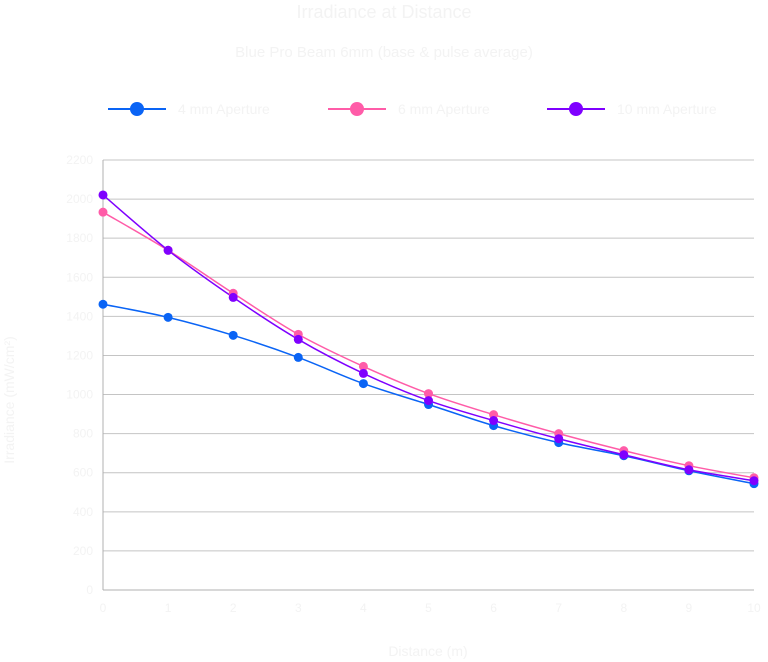 The image size is (768, 662). I want to click on chart-subtitle: Blue Pro Beam 6mm (base & pulse average), so click(384, 52).